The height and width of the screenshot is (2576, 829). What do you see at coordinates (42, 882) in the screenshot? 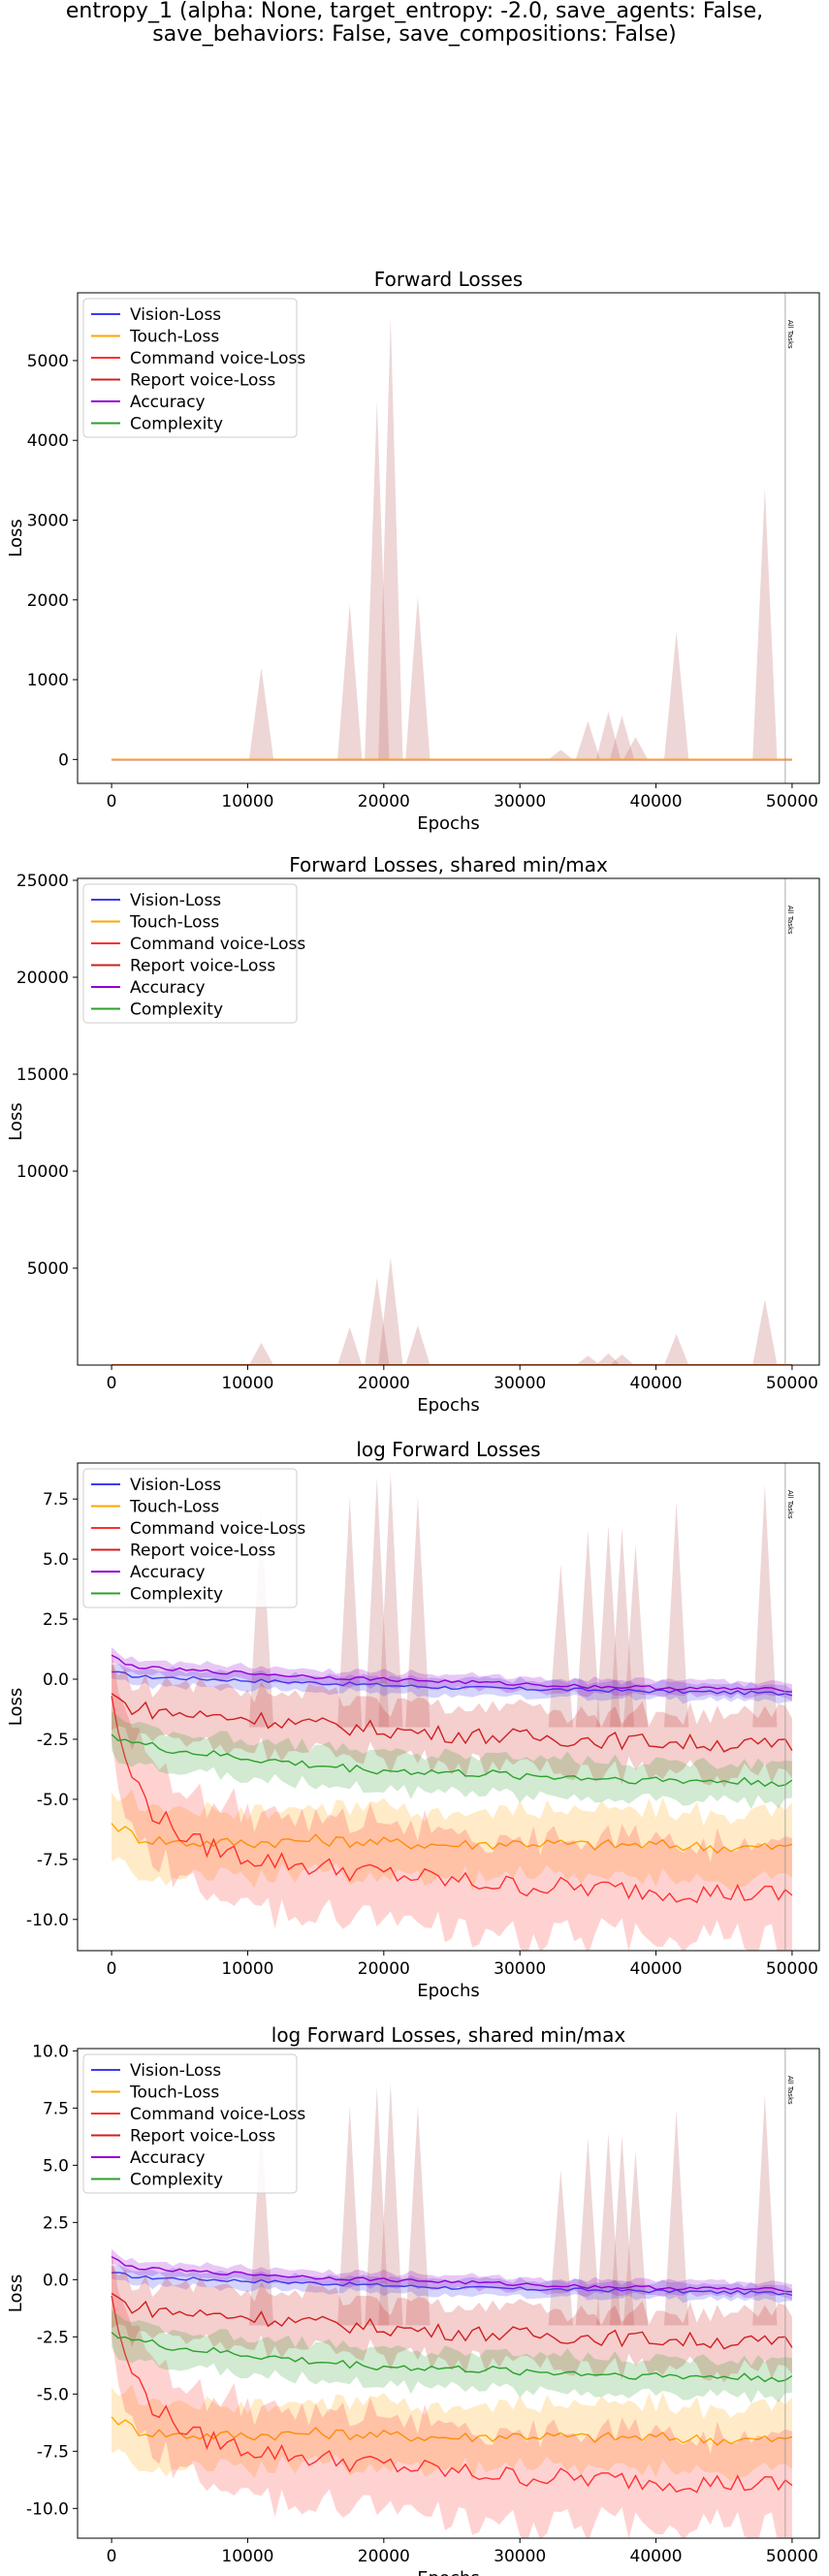
I see `y-tick-label: 25000` at bounding box center [42, 882].